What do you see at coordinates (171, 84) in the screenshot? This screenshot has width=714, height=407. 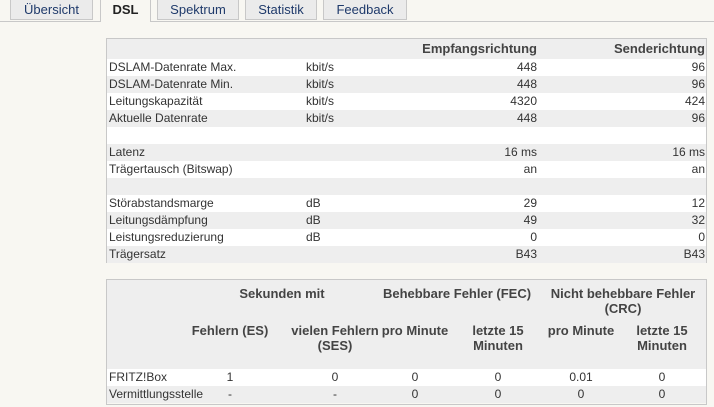 I see `cell-label: DSLAM-Datenrate Min.` at bounding box center [171, 84].